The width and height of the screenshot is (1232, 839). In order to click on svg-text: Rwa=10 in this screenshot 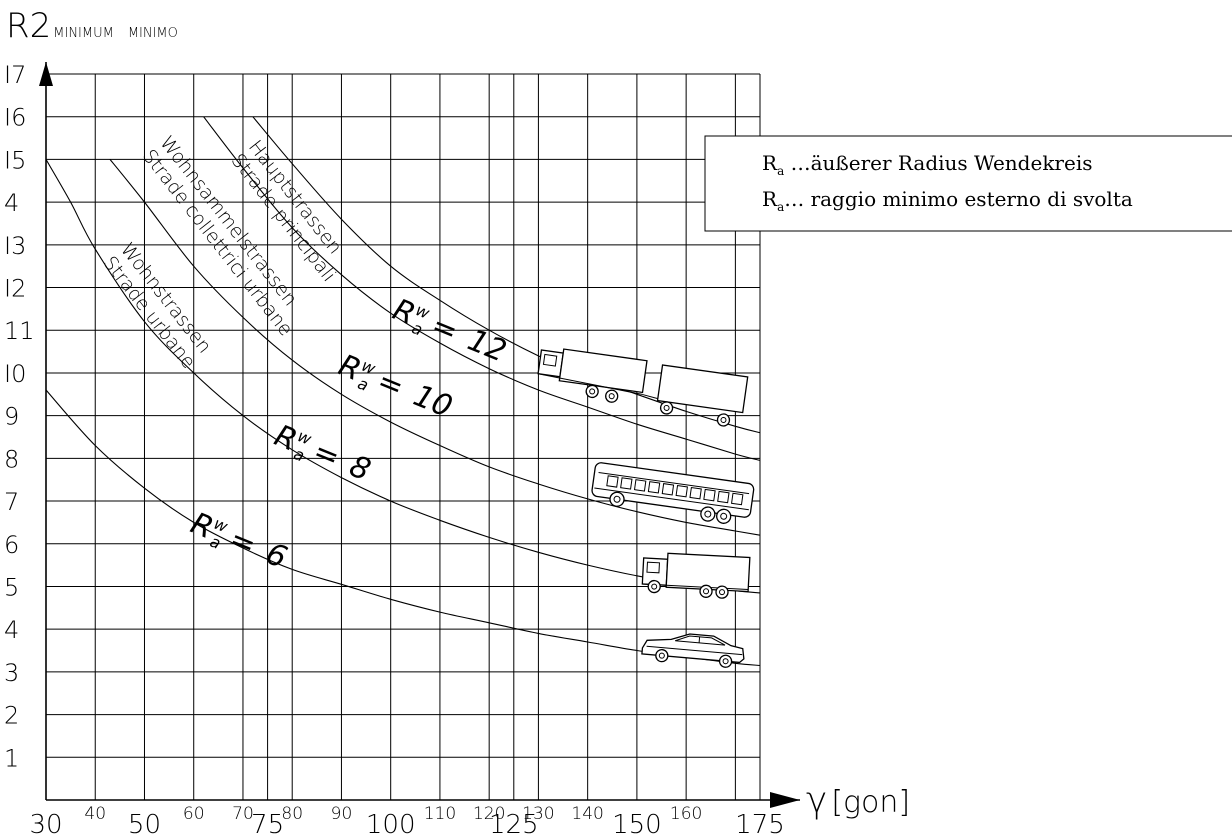, I will do `click(395, 387)`.